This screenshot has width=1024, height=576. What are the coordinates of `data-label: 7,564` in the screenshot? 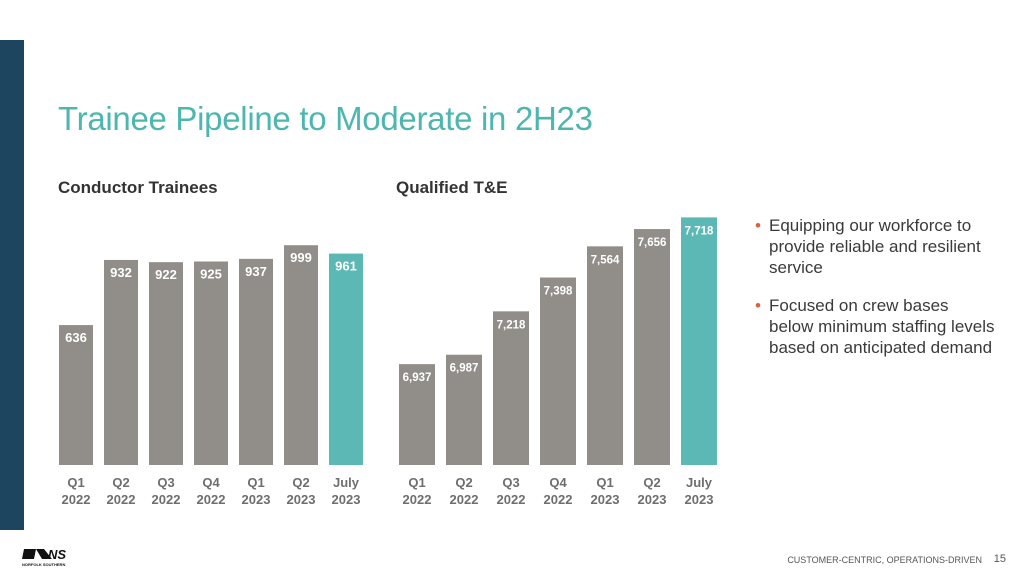 It's located at (605, 260).